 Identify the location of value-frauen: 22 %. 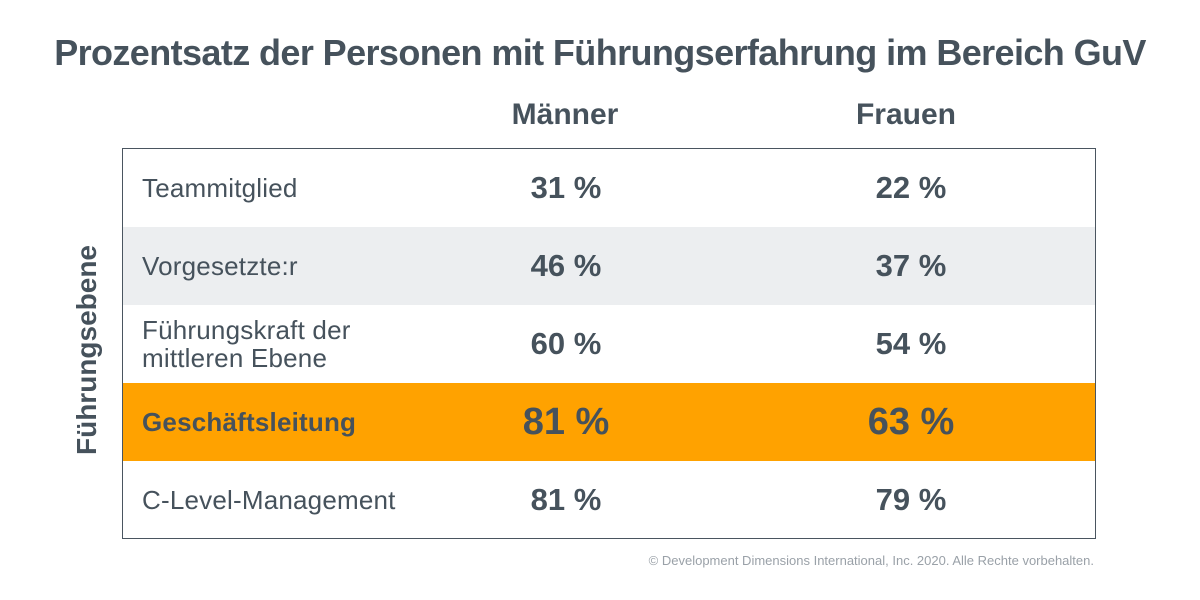
(911, 187).